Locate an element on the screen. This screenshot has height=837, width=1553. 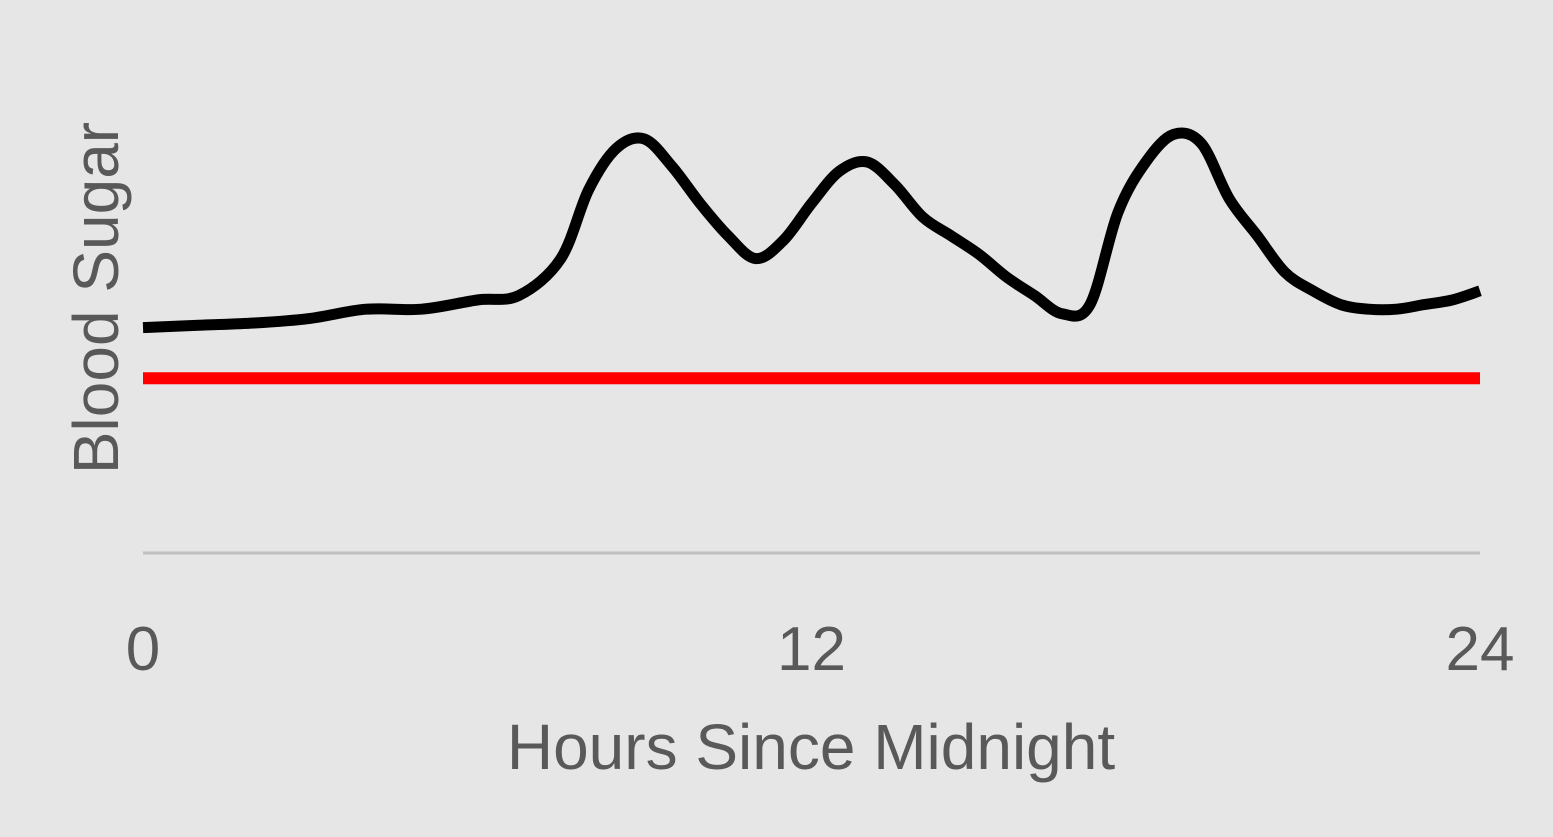
x-tick-label: 0 is located at coordinates (143, 649).